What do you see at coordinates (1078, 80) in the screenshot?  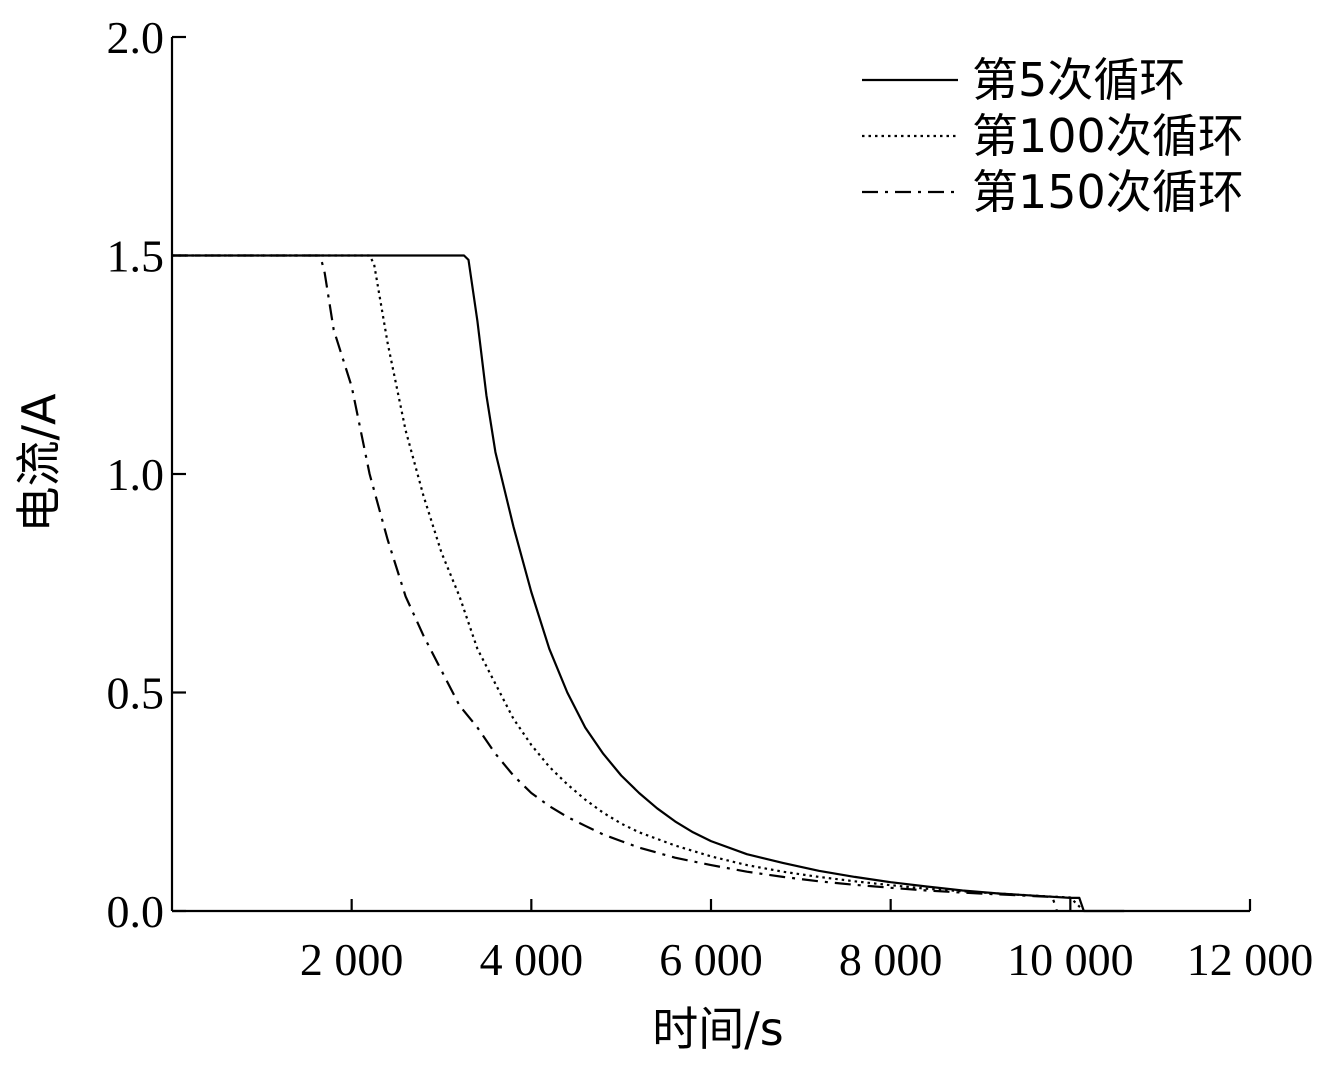 I see `legend-label-1: 第5次循环` at bounding box center [1078, 80].